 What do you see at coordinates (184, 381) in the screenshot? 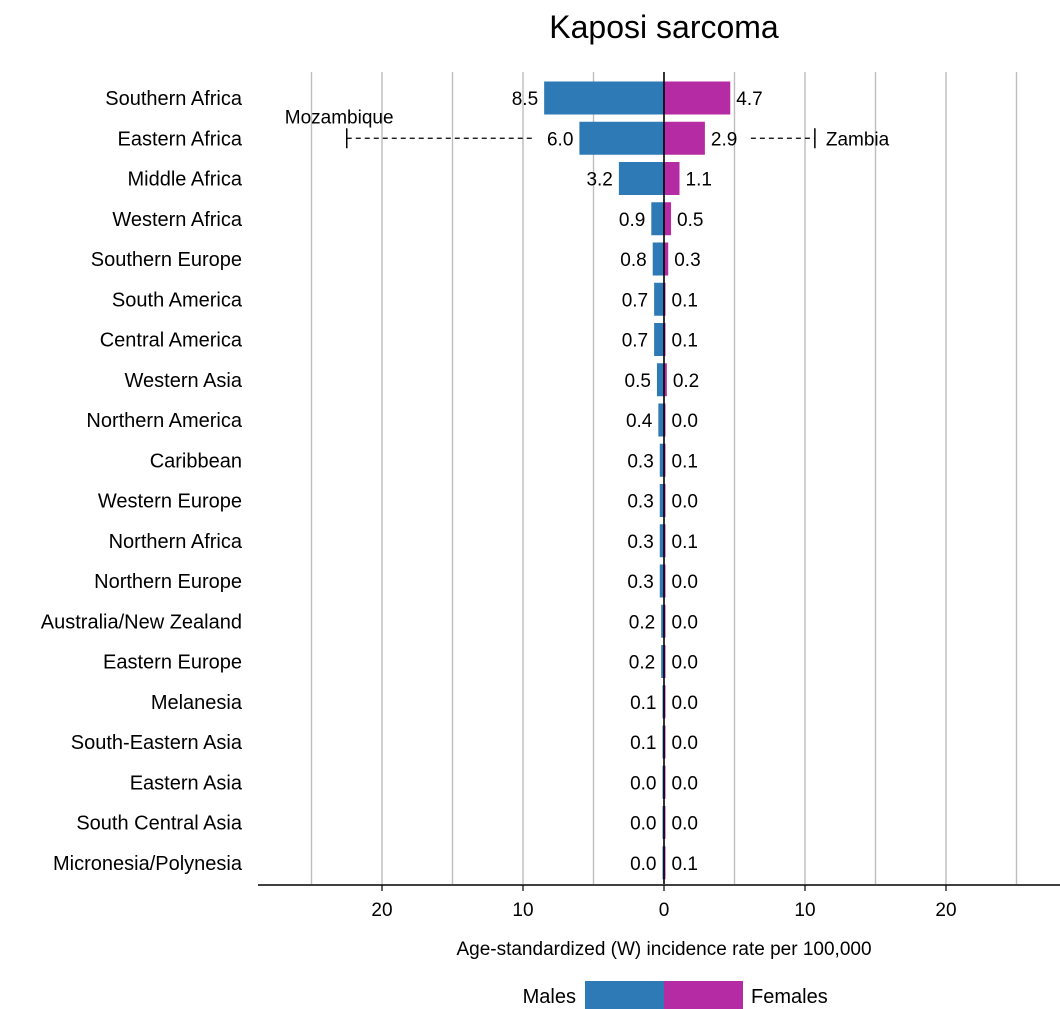
I see `category-label: Western Asia` at bounding box center [184, 381].